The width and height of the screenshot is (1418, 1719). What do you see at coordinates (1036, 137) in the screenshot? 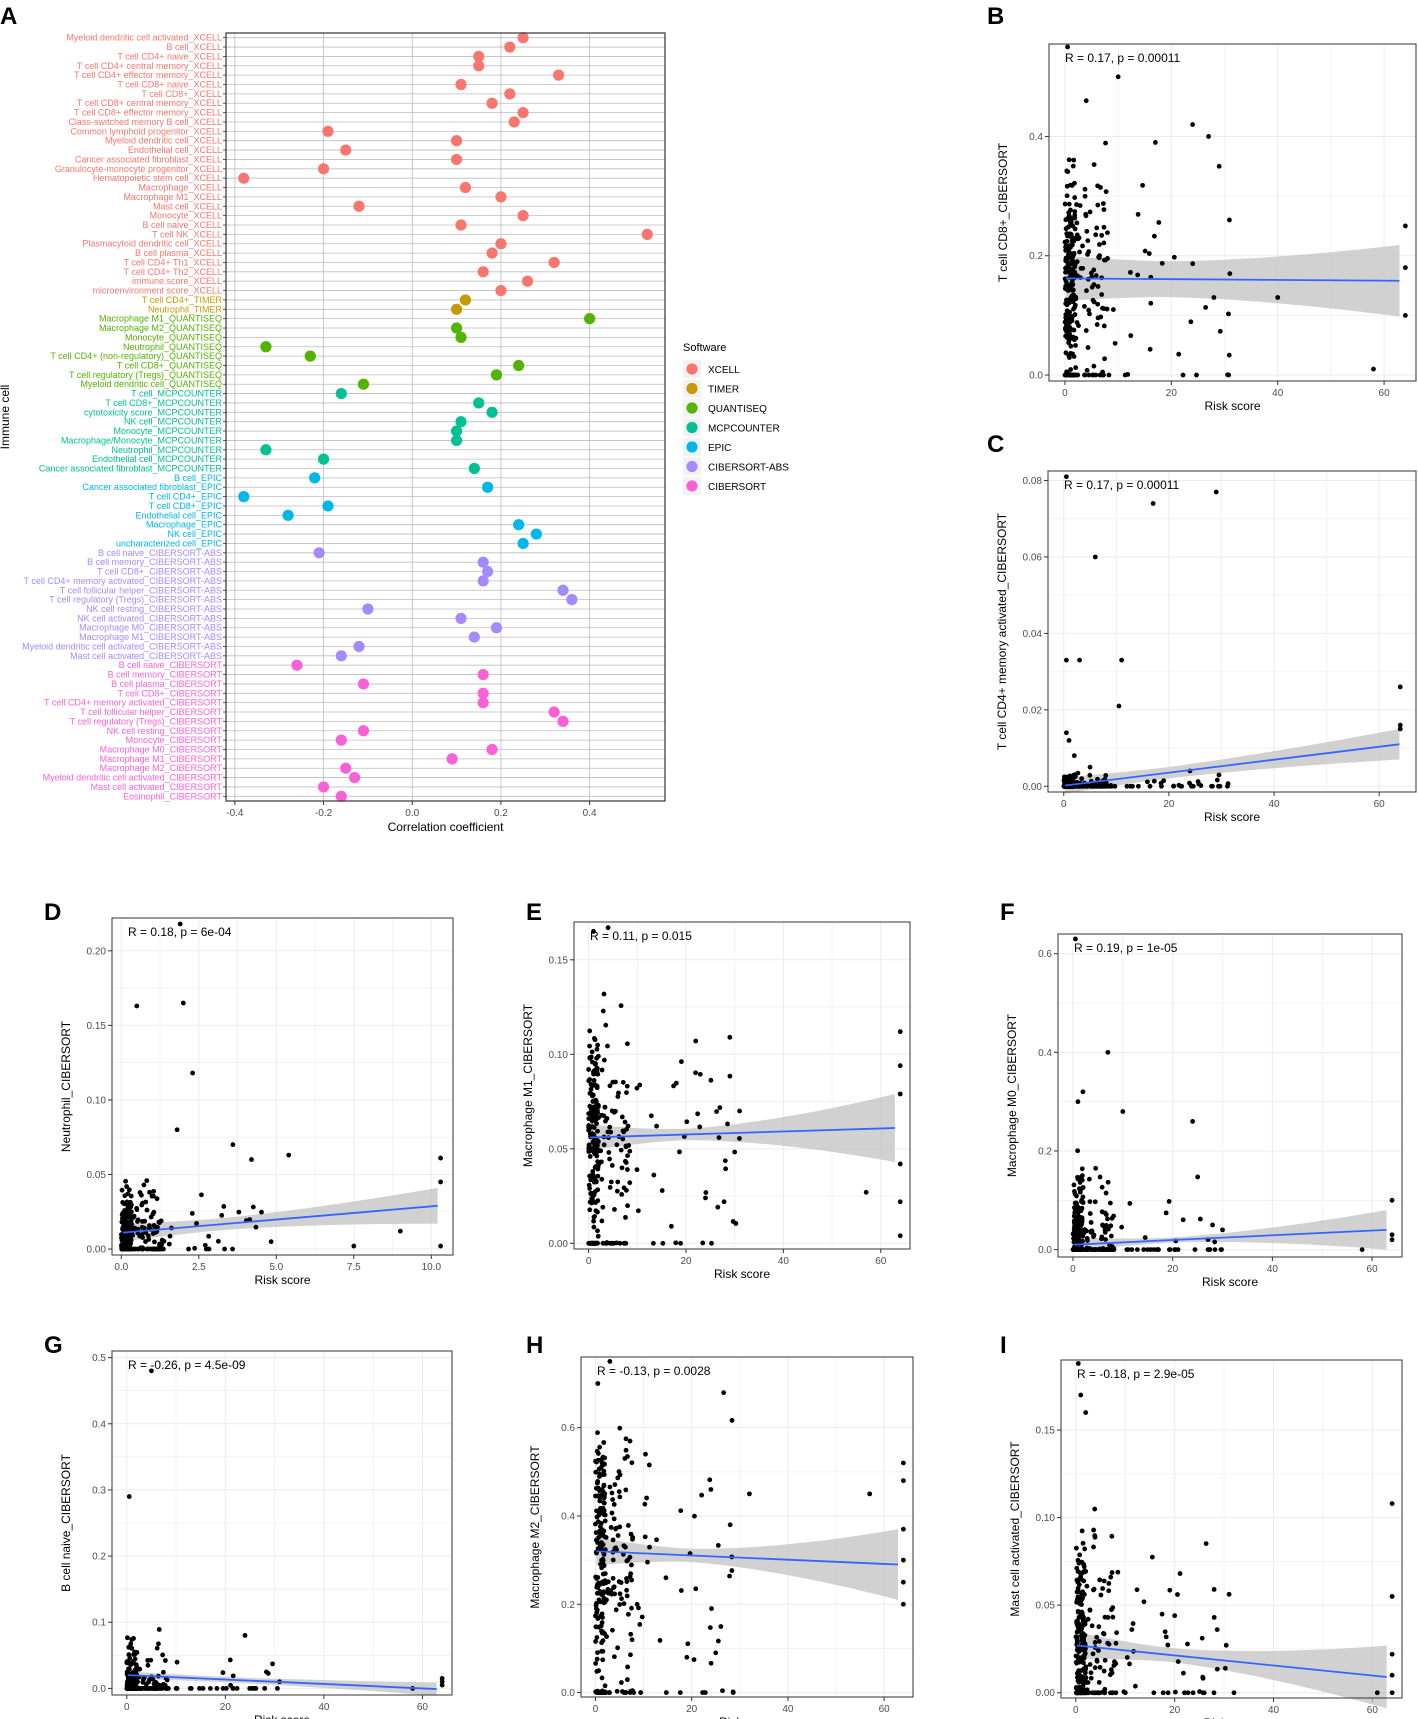
I see `y-tick-label: 0.4` at bounding box center [1036, 137].